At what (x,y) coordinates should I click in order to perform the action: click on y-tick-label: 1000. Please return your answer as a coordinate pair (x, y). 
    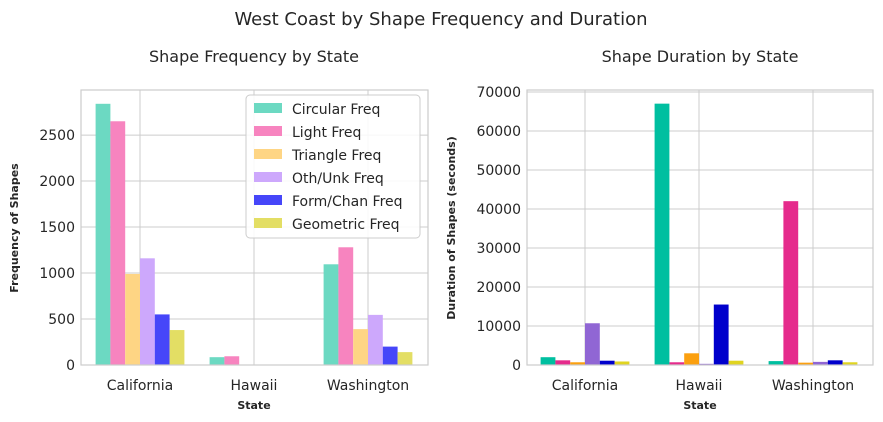
    Looking at the image, I should click on (57, 274).